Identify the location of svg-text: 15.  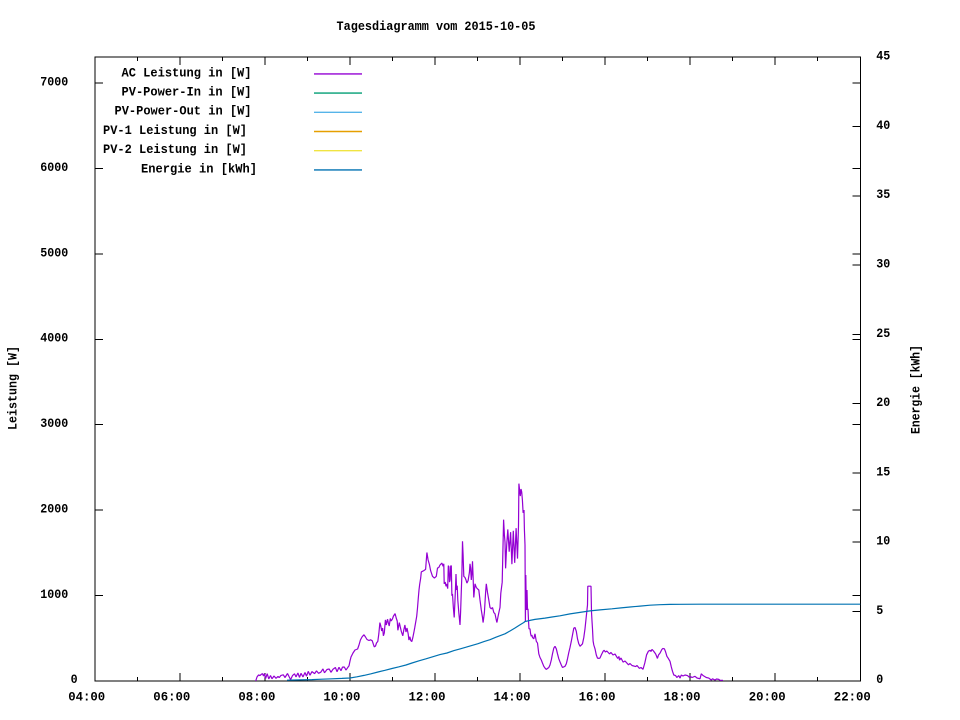
(883, 471).